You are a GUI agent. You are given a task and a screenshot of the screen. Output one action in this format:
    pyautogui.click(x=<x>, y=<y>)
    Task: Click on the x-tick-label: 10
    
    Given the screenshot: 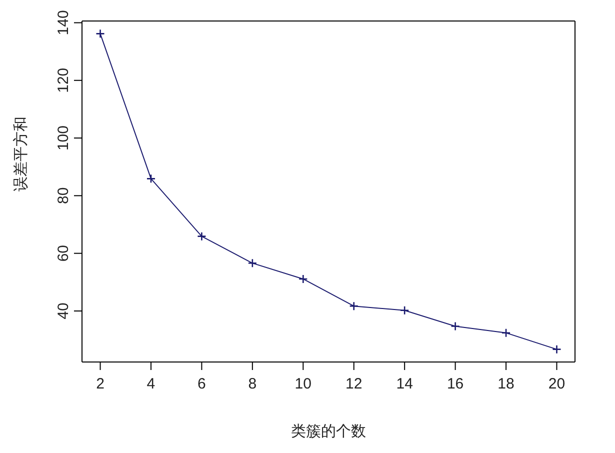 What is the action you would take?
    pyautogui.click(x=303, y=384)
    